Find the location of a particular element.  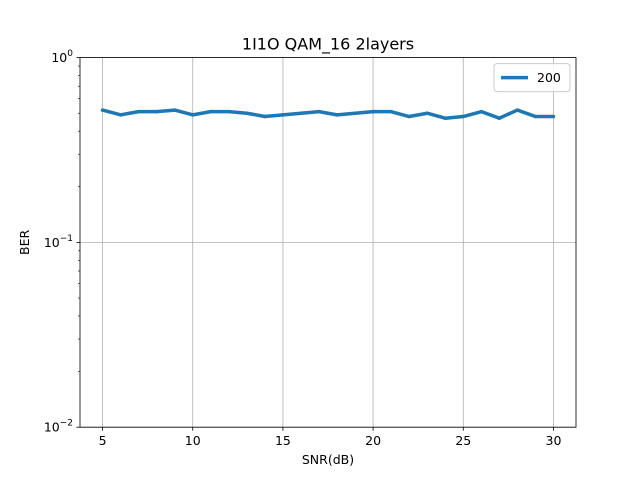

y-tick-label: 10⁰ is located at coordinates (62, 57).